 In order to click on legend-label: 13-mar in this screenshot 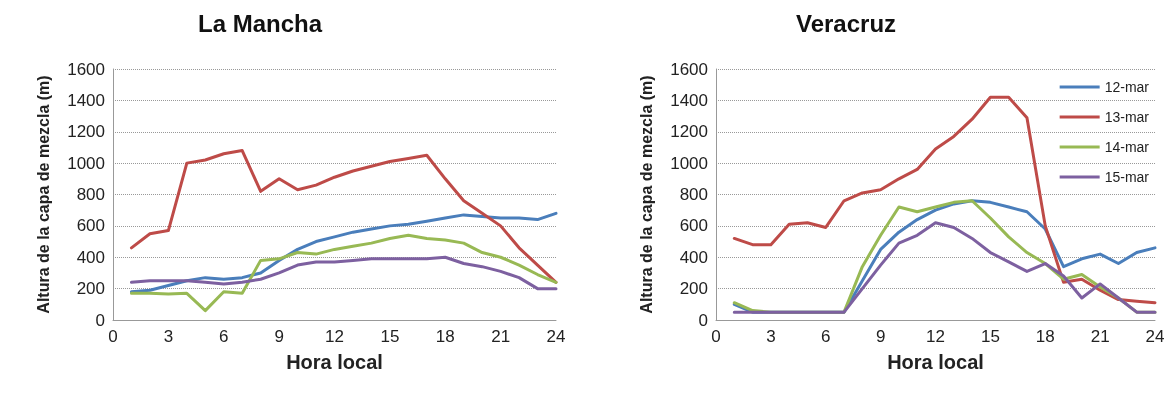, I will do `click(1127, 117)`.